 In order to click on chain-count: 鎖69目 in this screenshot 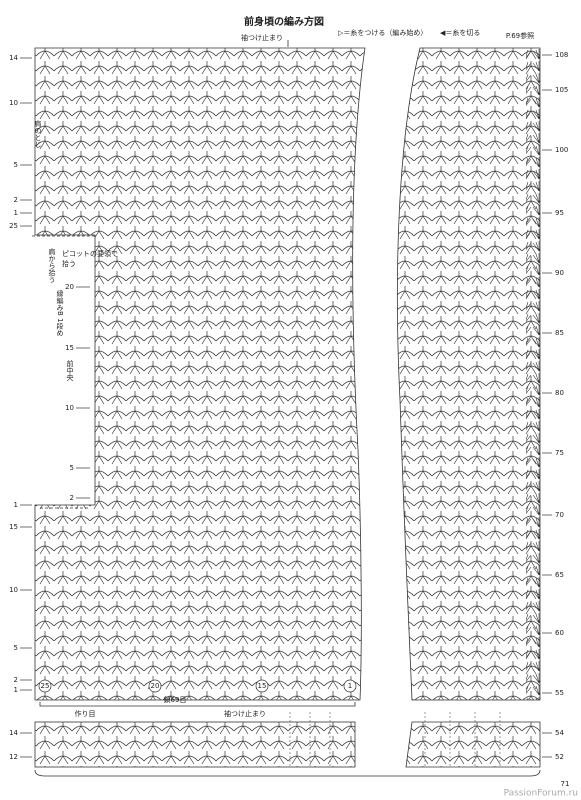, I will do `click(175, 699)`.